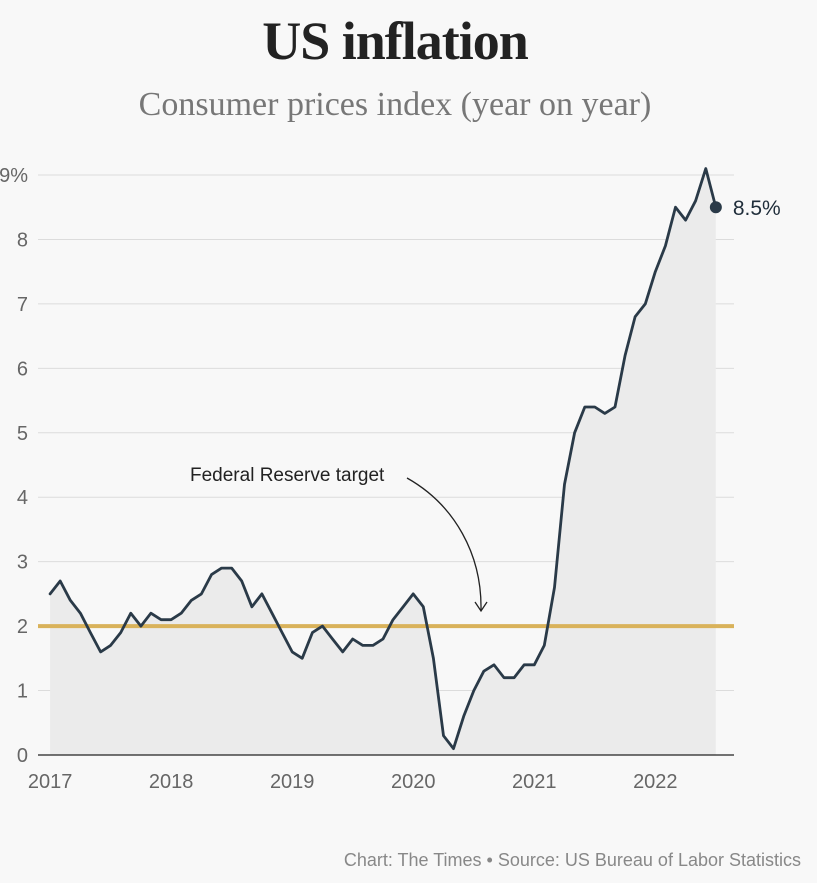 The image size is (817, 883). Describe the element at coordinates (534, 782) in the screenshot. I see `x-tick-label: 2021` at that location.